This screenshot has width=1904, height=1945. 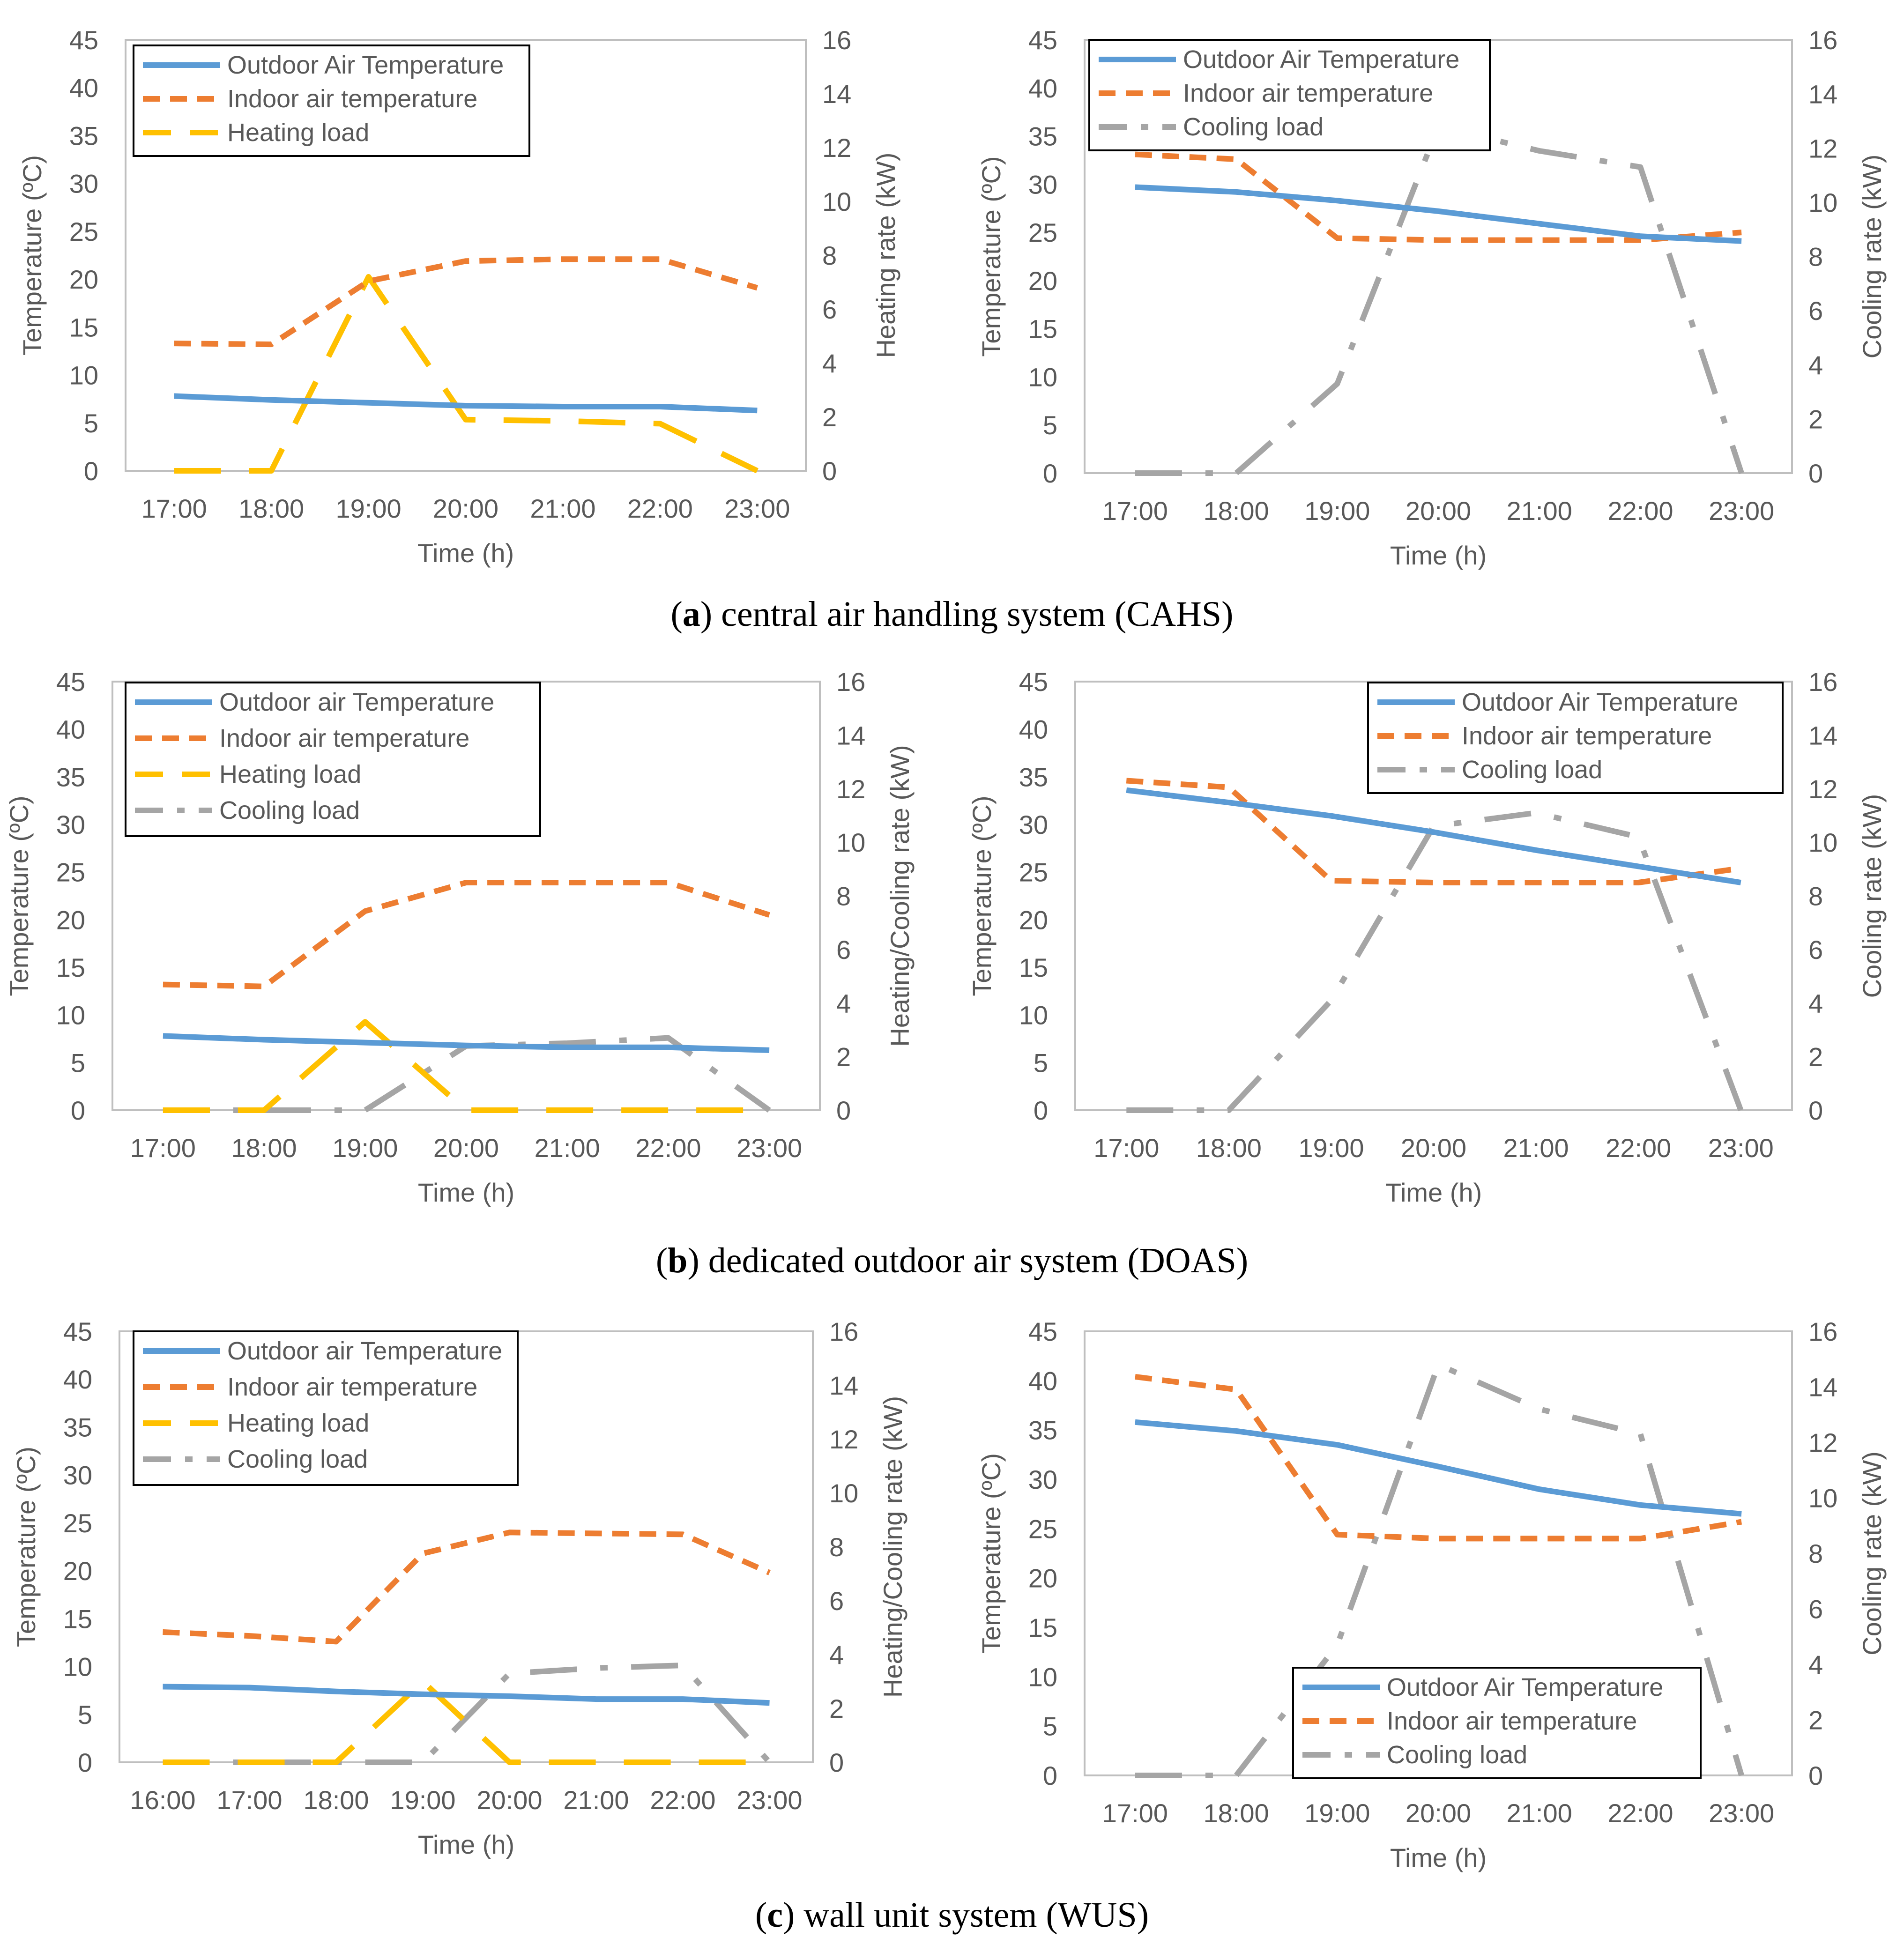 What do you see at coordinates (1587, 736) in the screenshot?
I see `legend-label: Indoor air temperature` at bounding box center [1587, 736].